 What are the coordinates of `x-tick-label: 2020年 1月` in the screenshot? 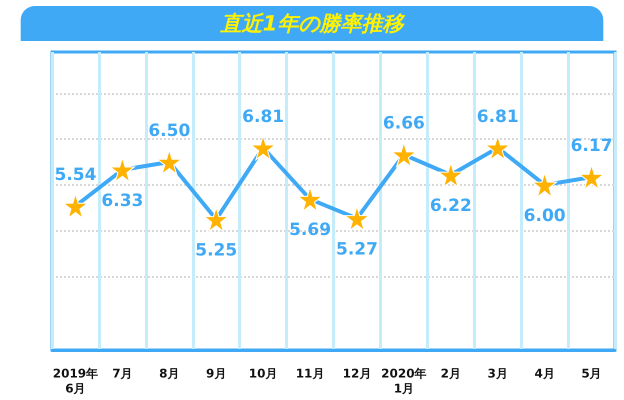 It's located at (404, 381).